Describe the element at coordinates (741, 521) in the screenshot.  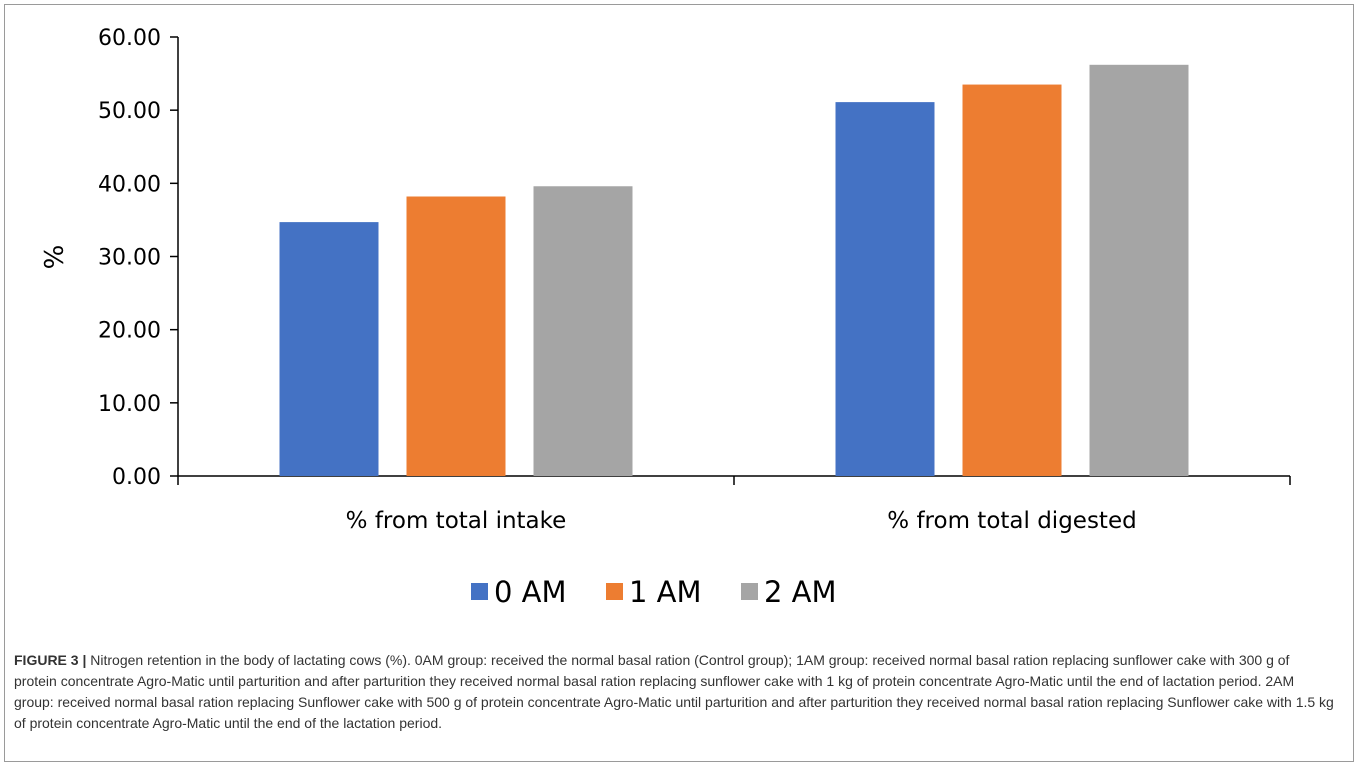
I see `category-labels: % from total intake % from total digested` at that location.